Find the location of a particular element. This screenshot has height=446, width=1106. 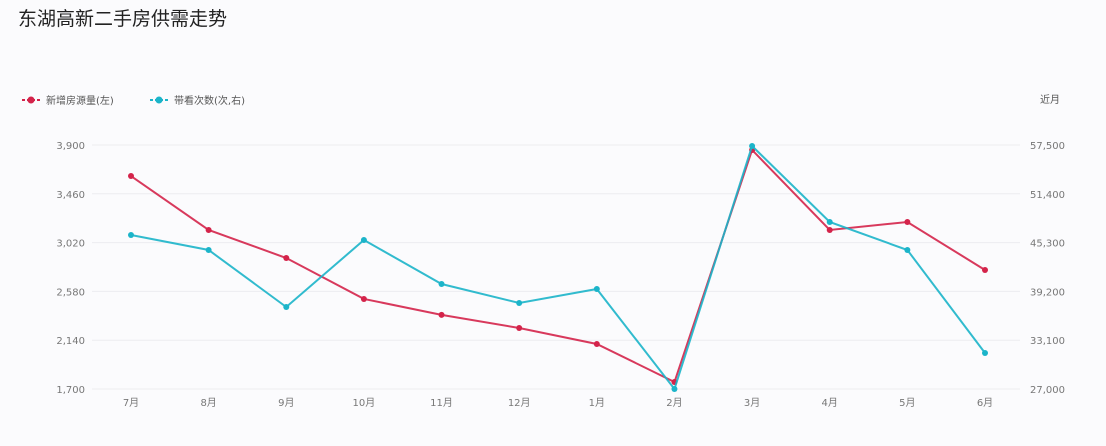

x-tick: 3月 is located at coordinates (752, 403).